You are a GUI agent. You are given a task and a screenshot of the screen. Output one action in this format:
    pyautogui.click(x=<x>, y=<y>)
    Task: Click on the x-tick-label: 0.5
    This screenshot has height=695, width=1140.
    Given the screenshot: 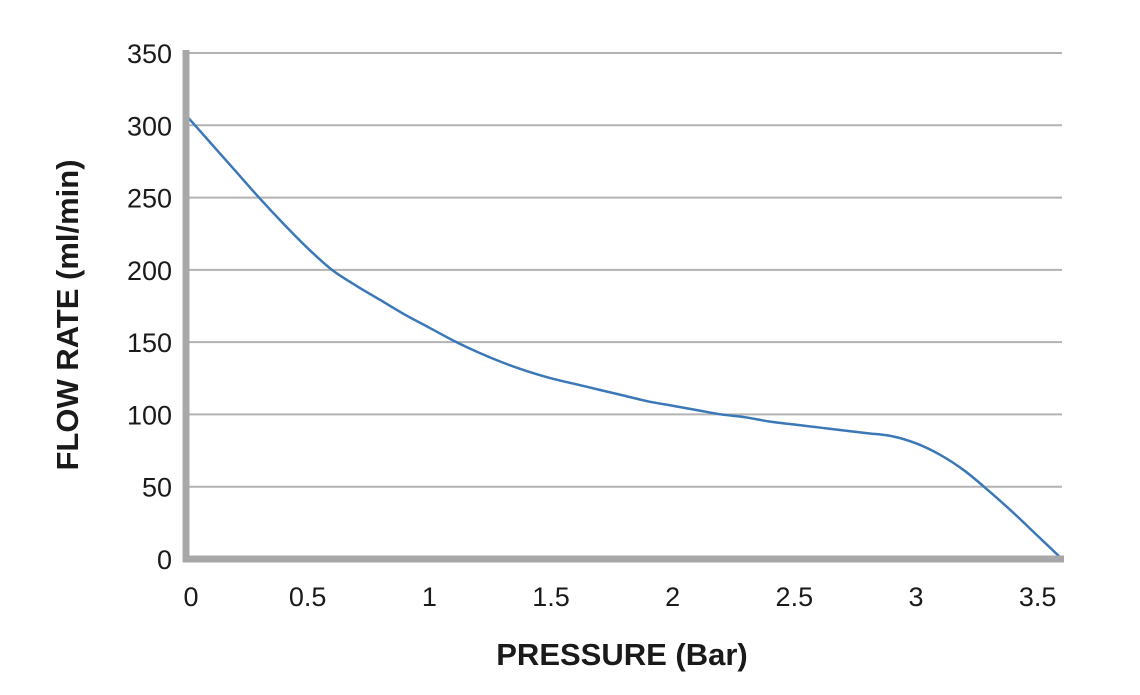 What is the action you would take?
    pyautogui.click(x=308, y=597)
    